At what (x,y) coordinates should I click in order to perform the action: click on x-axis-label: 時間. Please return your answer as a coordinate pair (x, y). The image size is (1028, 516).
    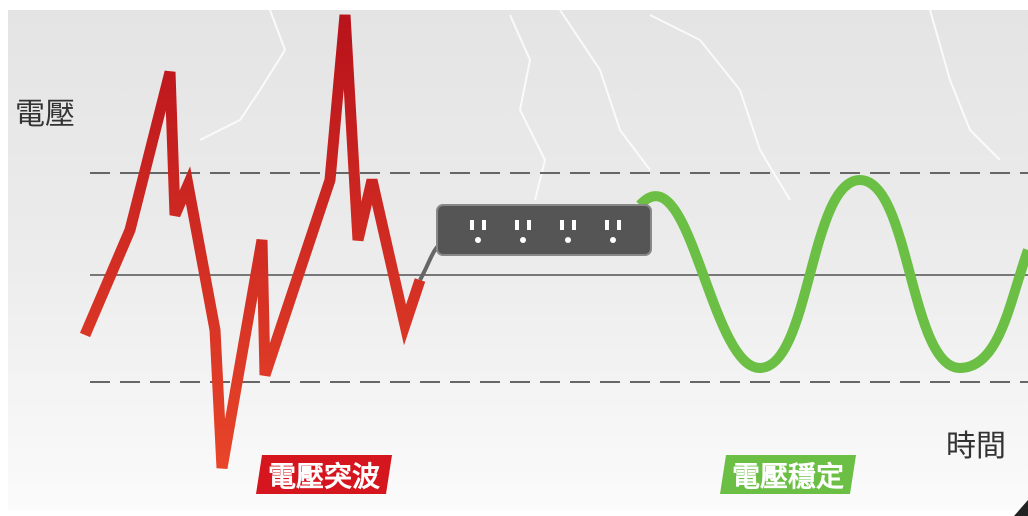
    Looking at the image, I should click on (976, 446).